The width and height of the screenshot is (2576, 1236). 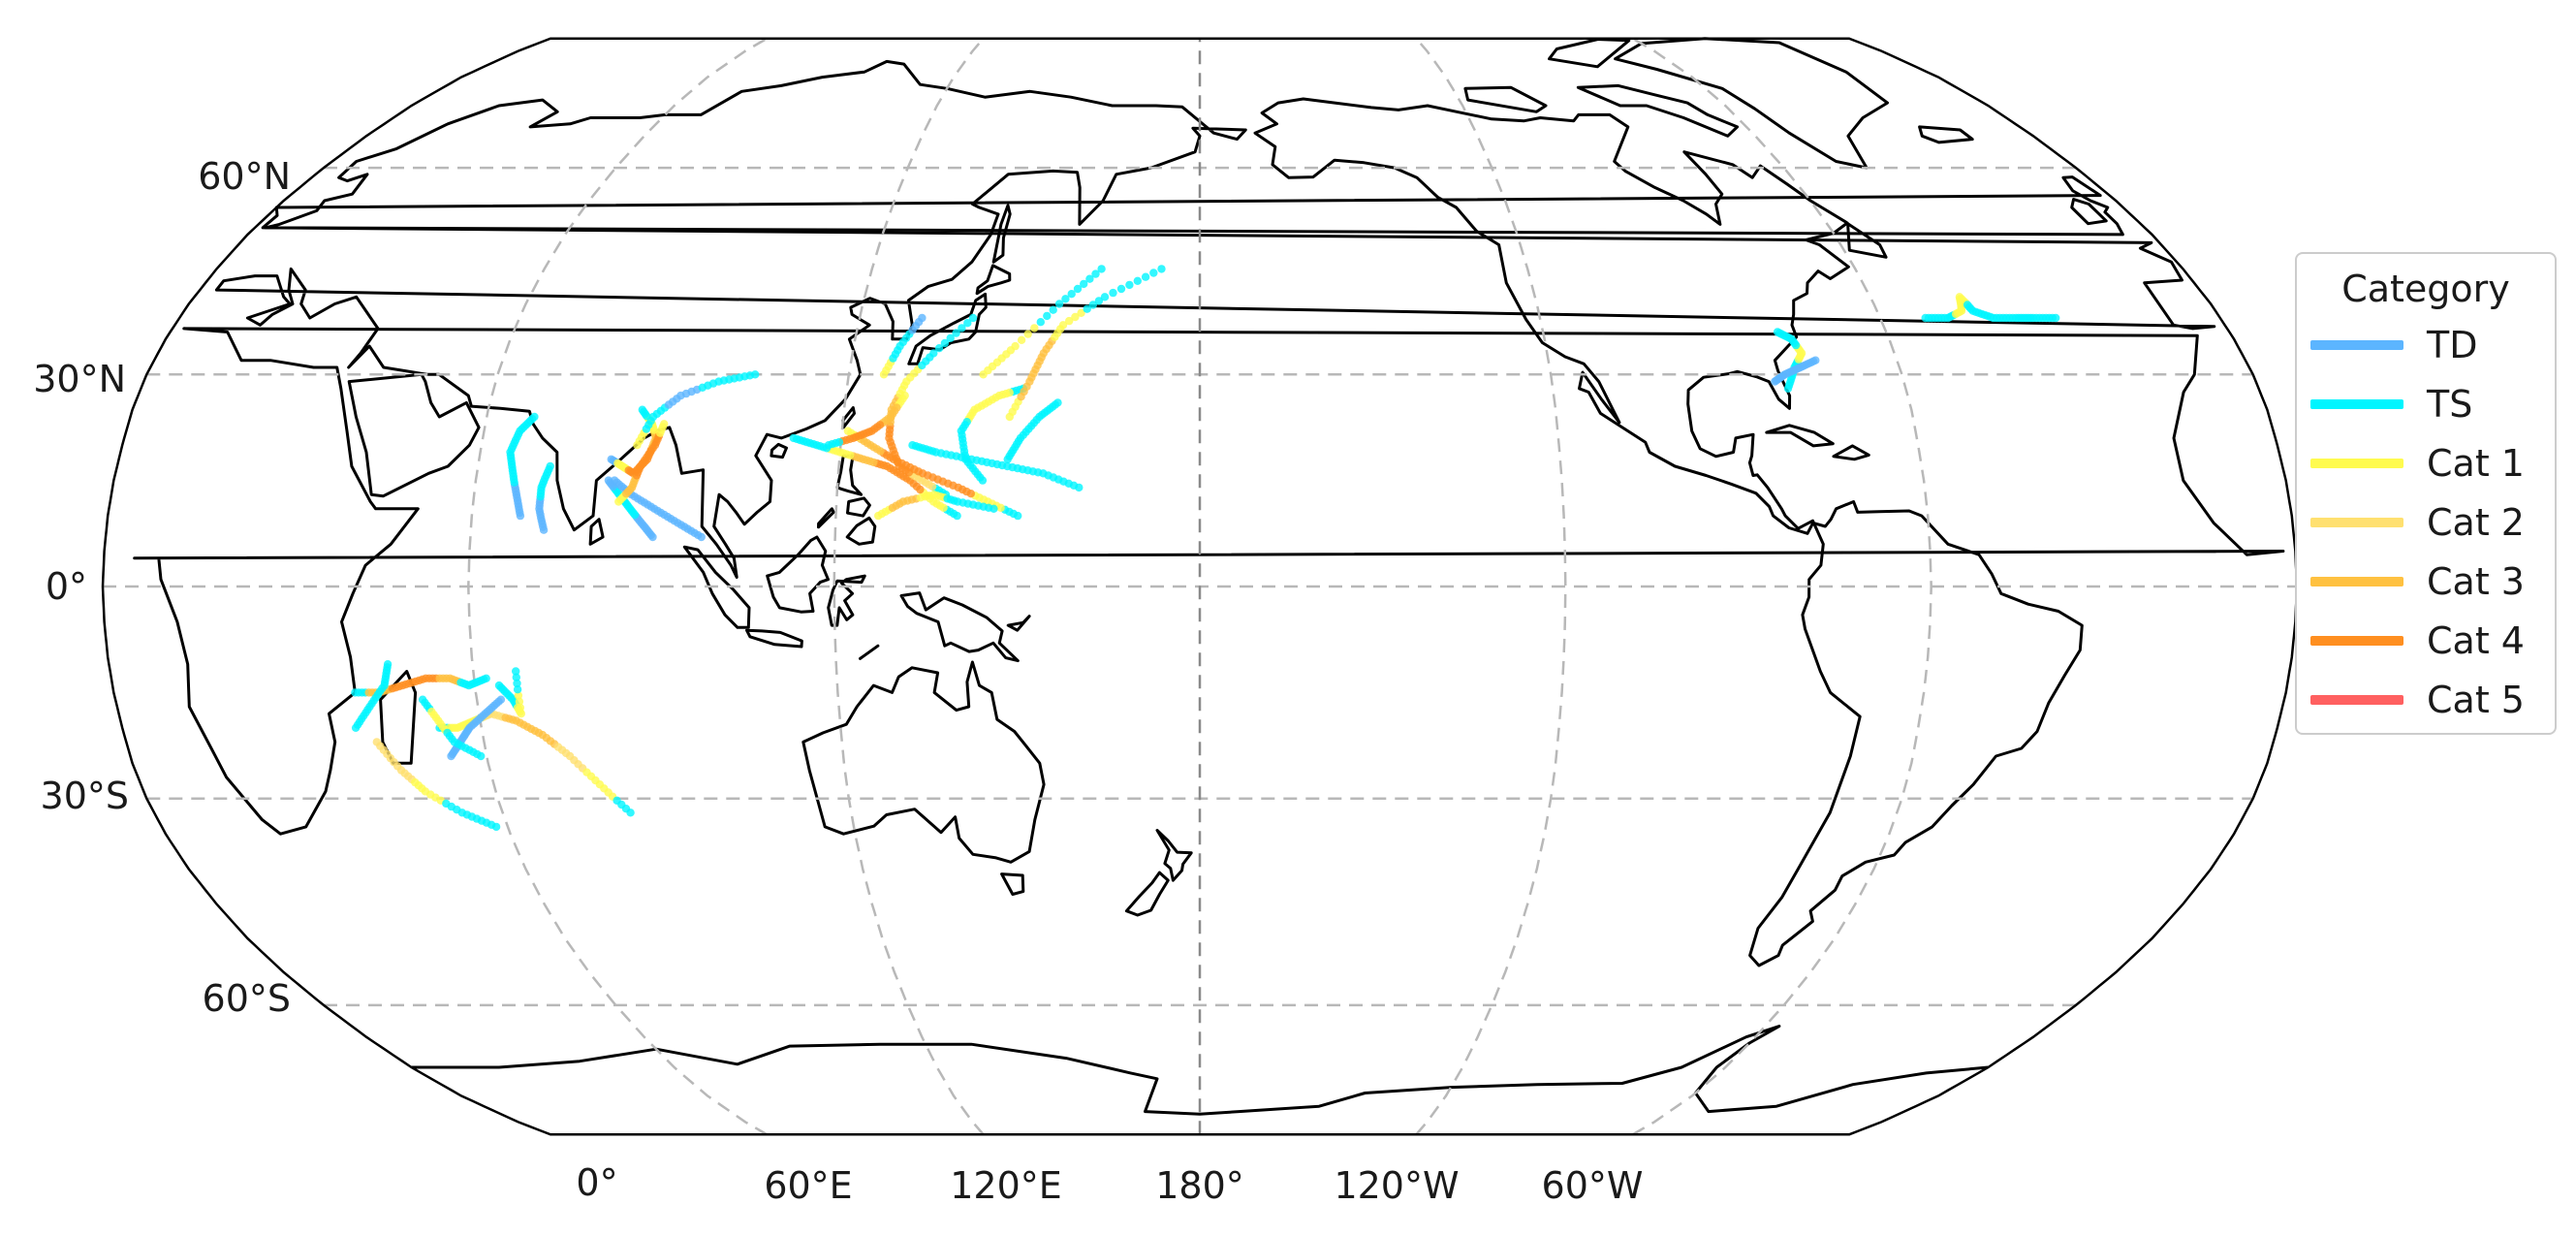 What do you see at coordinates (2476, 640) in the screenshot?
I see `legend-label-cat4: Cat 4` at bounding box center [2476, 640].